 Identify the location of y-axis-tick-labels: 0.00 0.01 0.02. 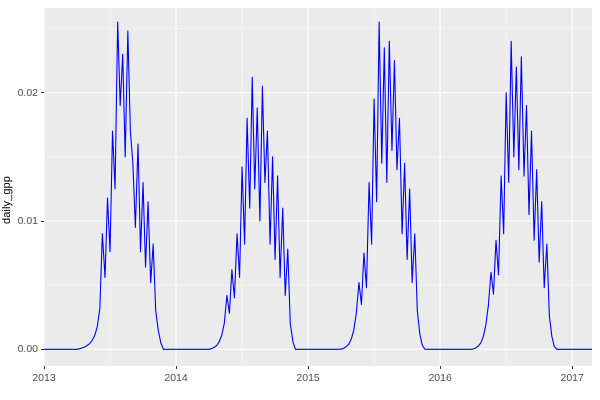
(22, 200).